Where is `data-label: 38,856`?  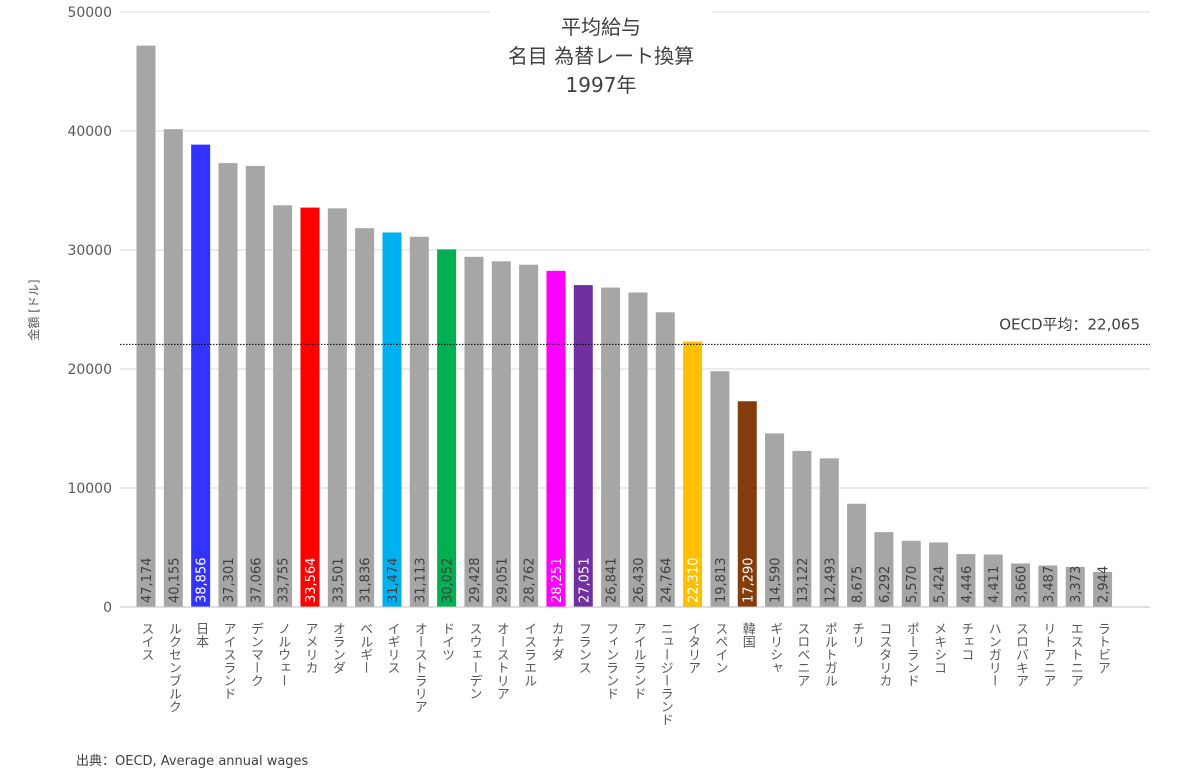
data-label: 38,856 is located at coordinates (202, 581).